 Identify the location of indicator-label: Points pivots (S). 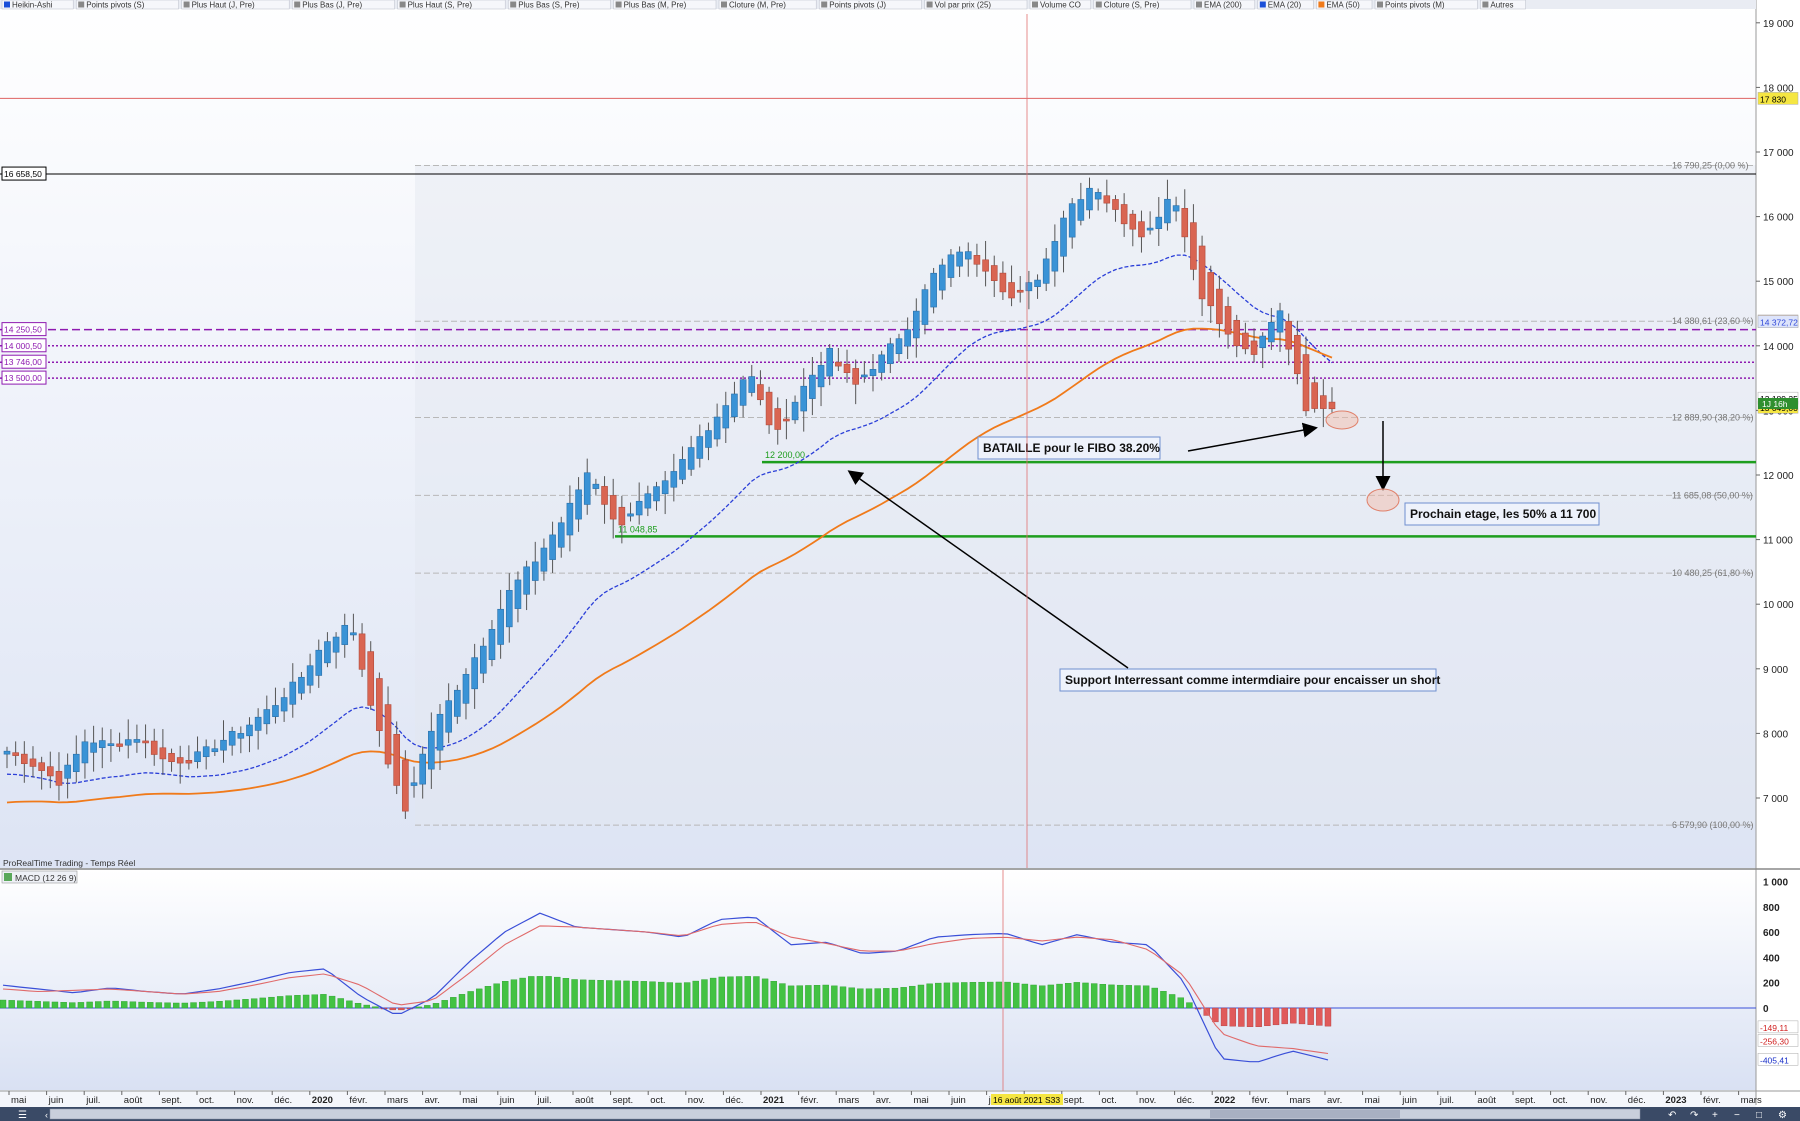
(115, 5).